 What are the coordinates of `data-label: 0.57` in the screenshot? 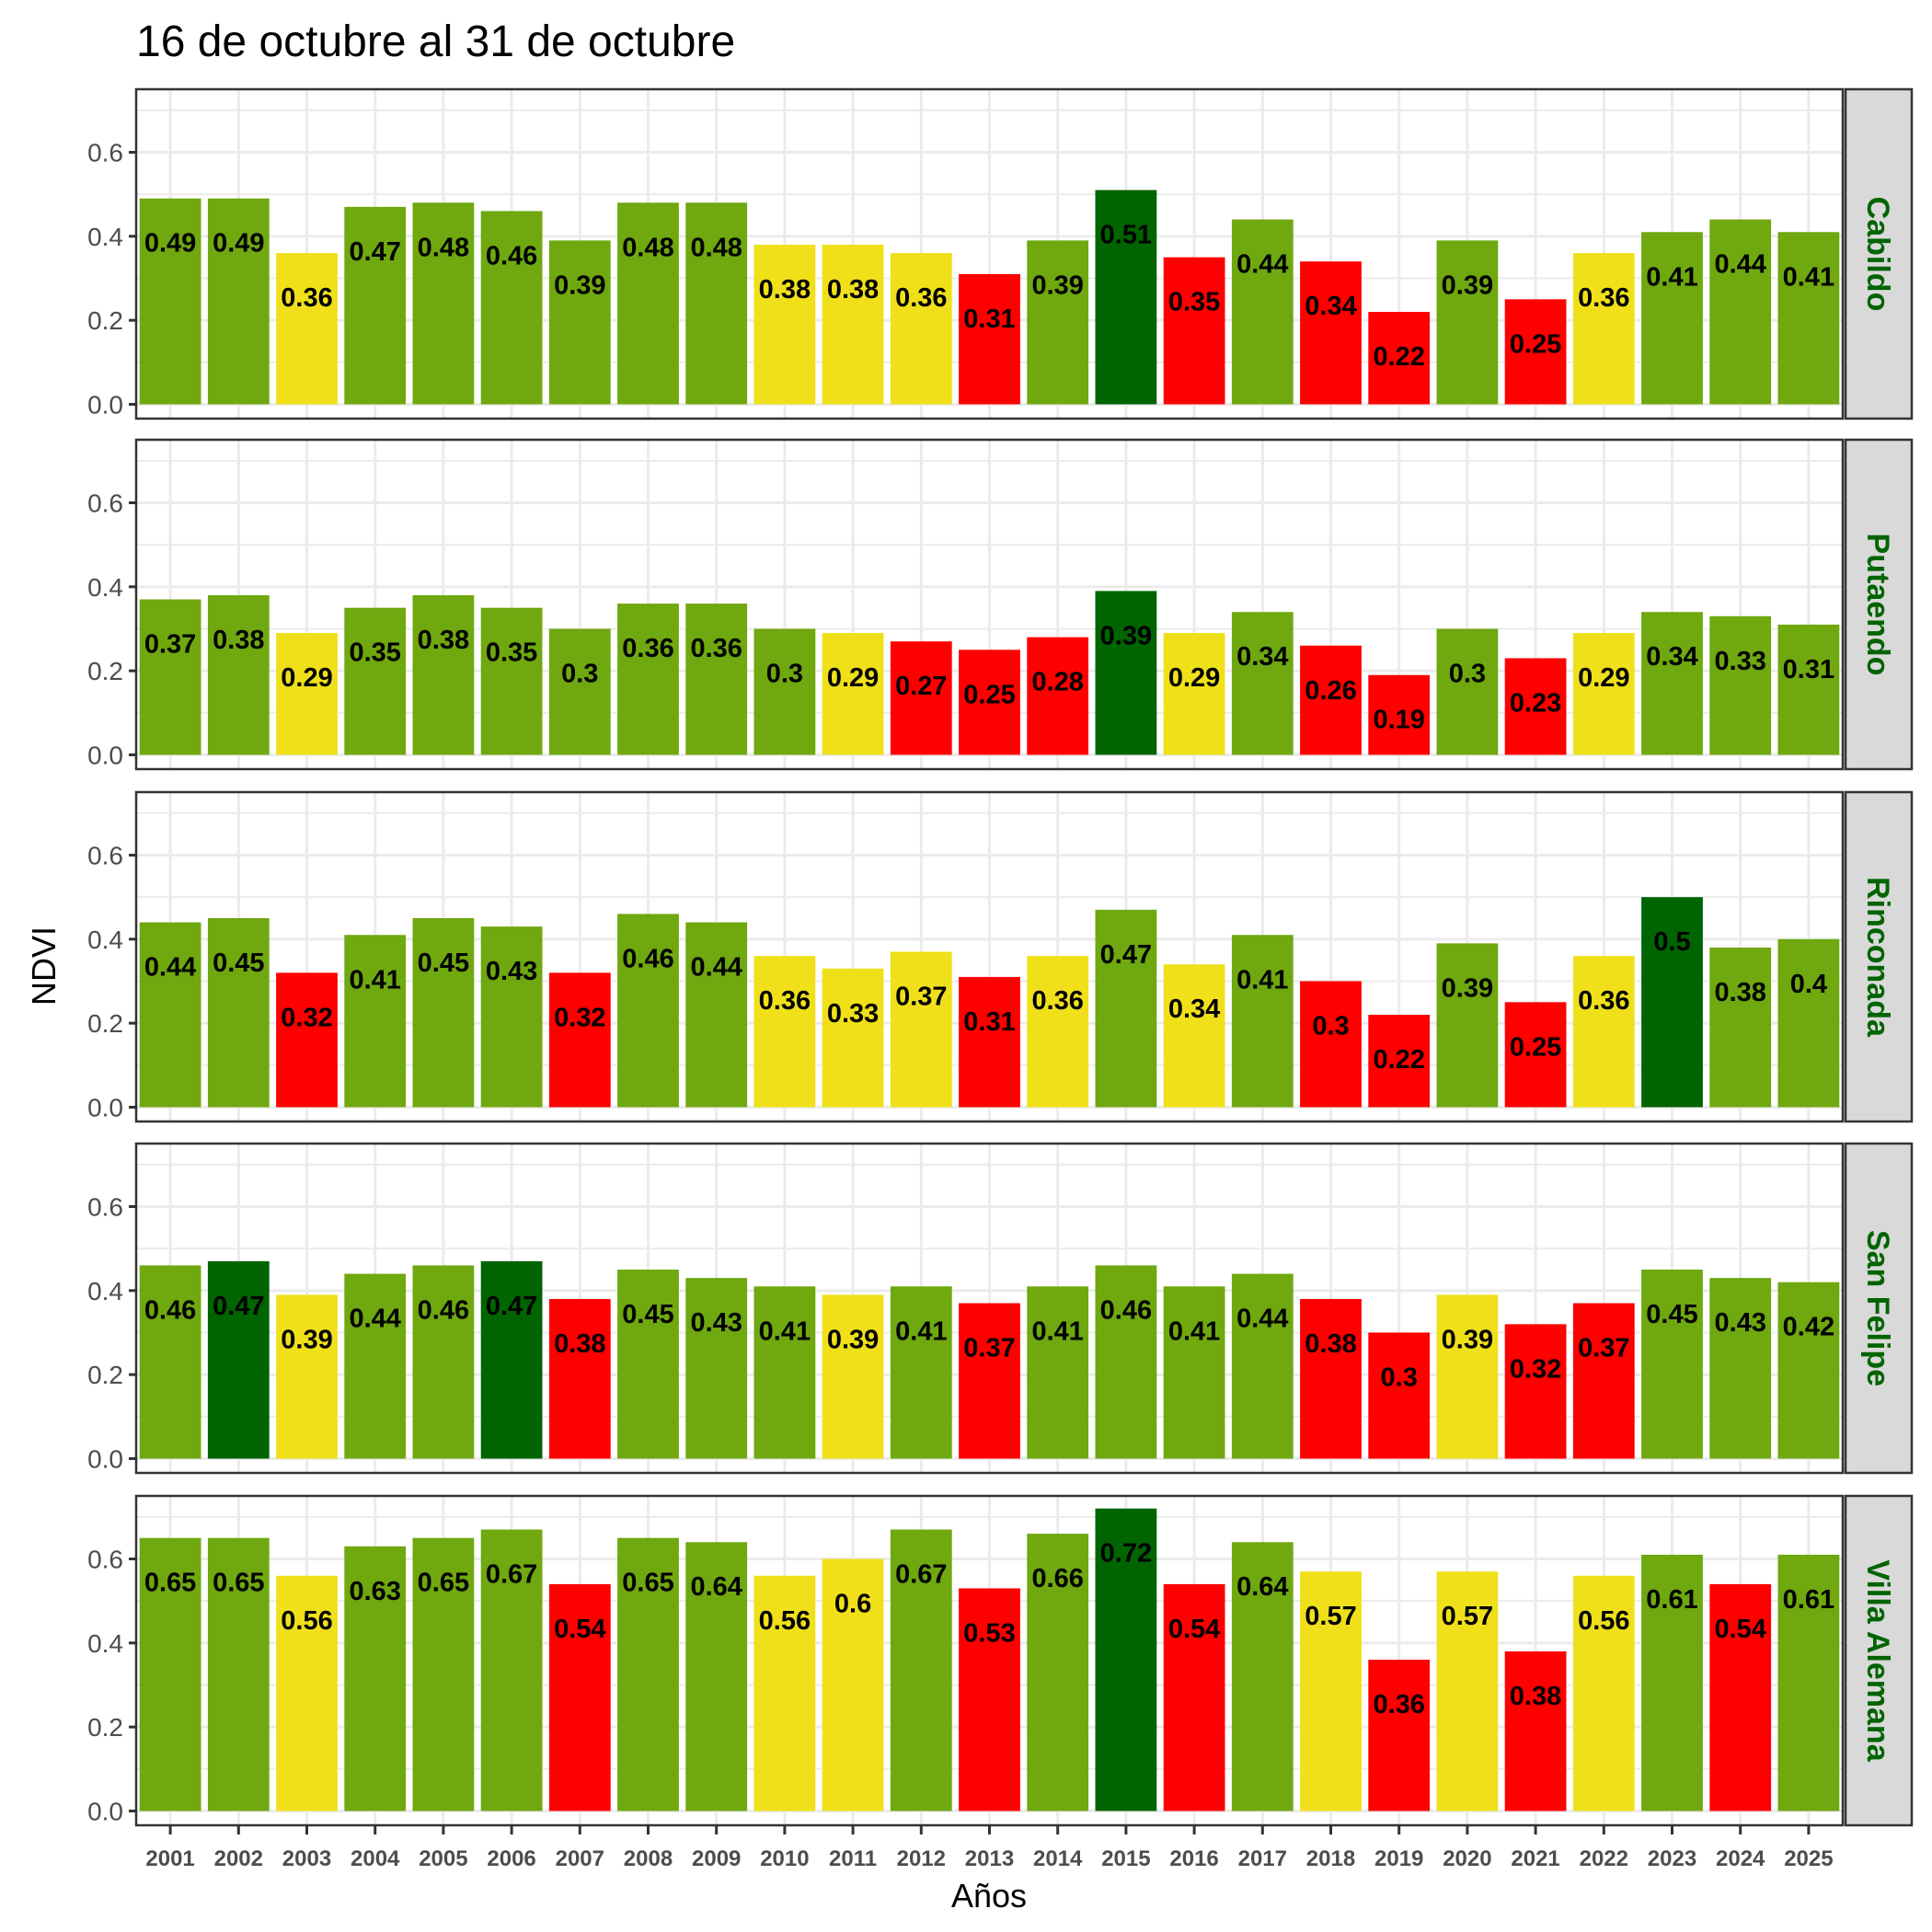 It's located at (1330, 1616).